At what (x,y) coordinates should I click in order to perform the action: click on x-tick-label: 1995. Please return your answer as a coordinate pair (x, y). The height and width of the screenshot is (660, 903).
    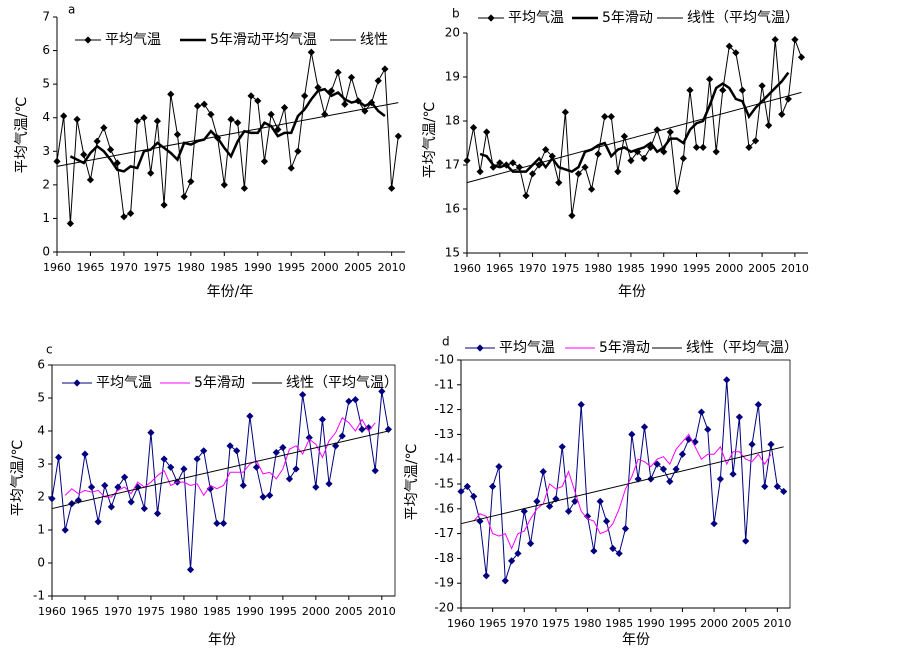
    Looking at the image, I should click on (682, 623).